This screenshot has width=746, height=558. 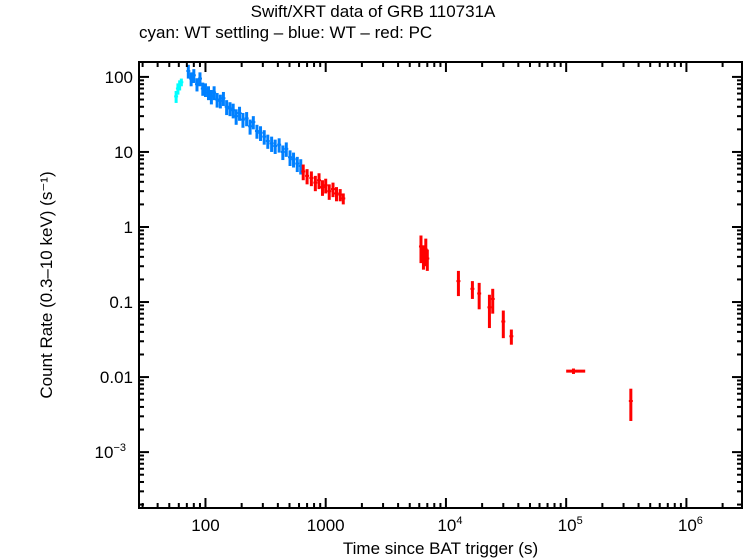 I want to click on y-tick-label: 10⁻³, so click(x=110, y=452).